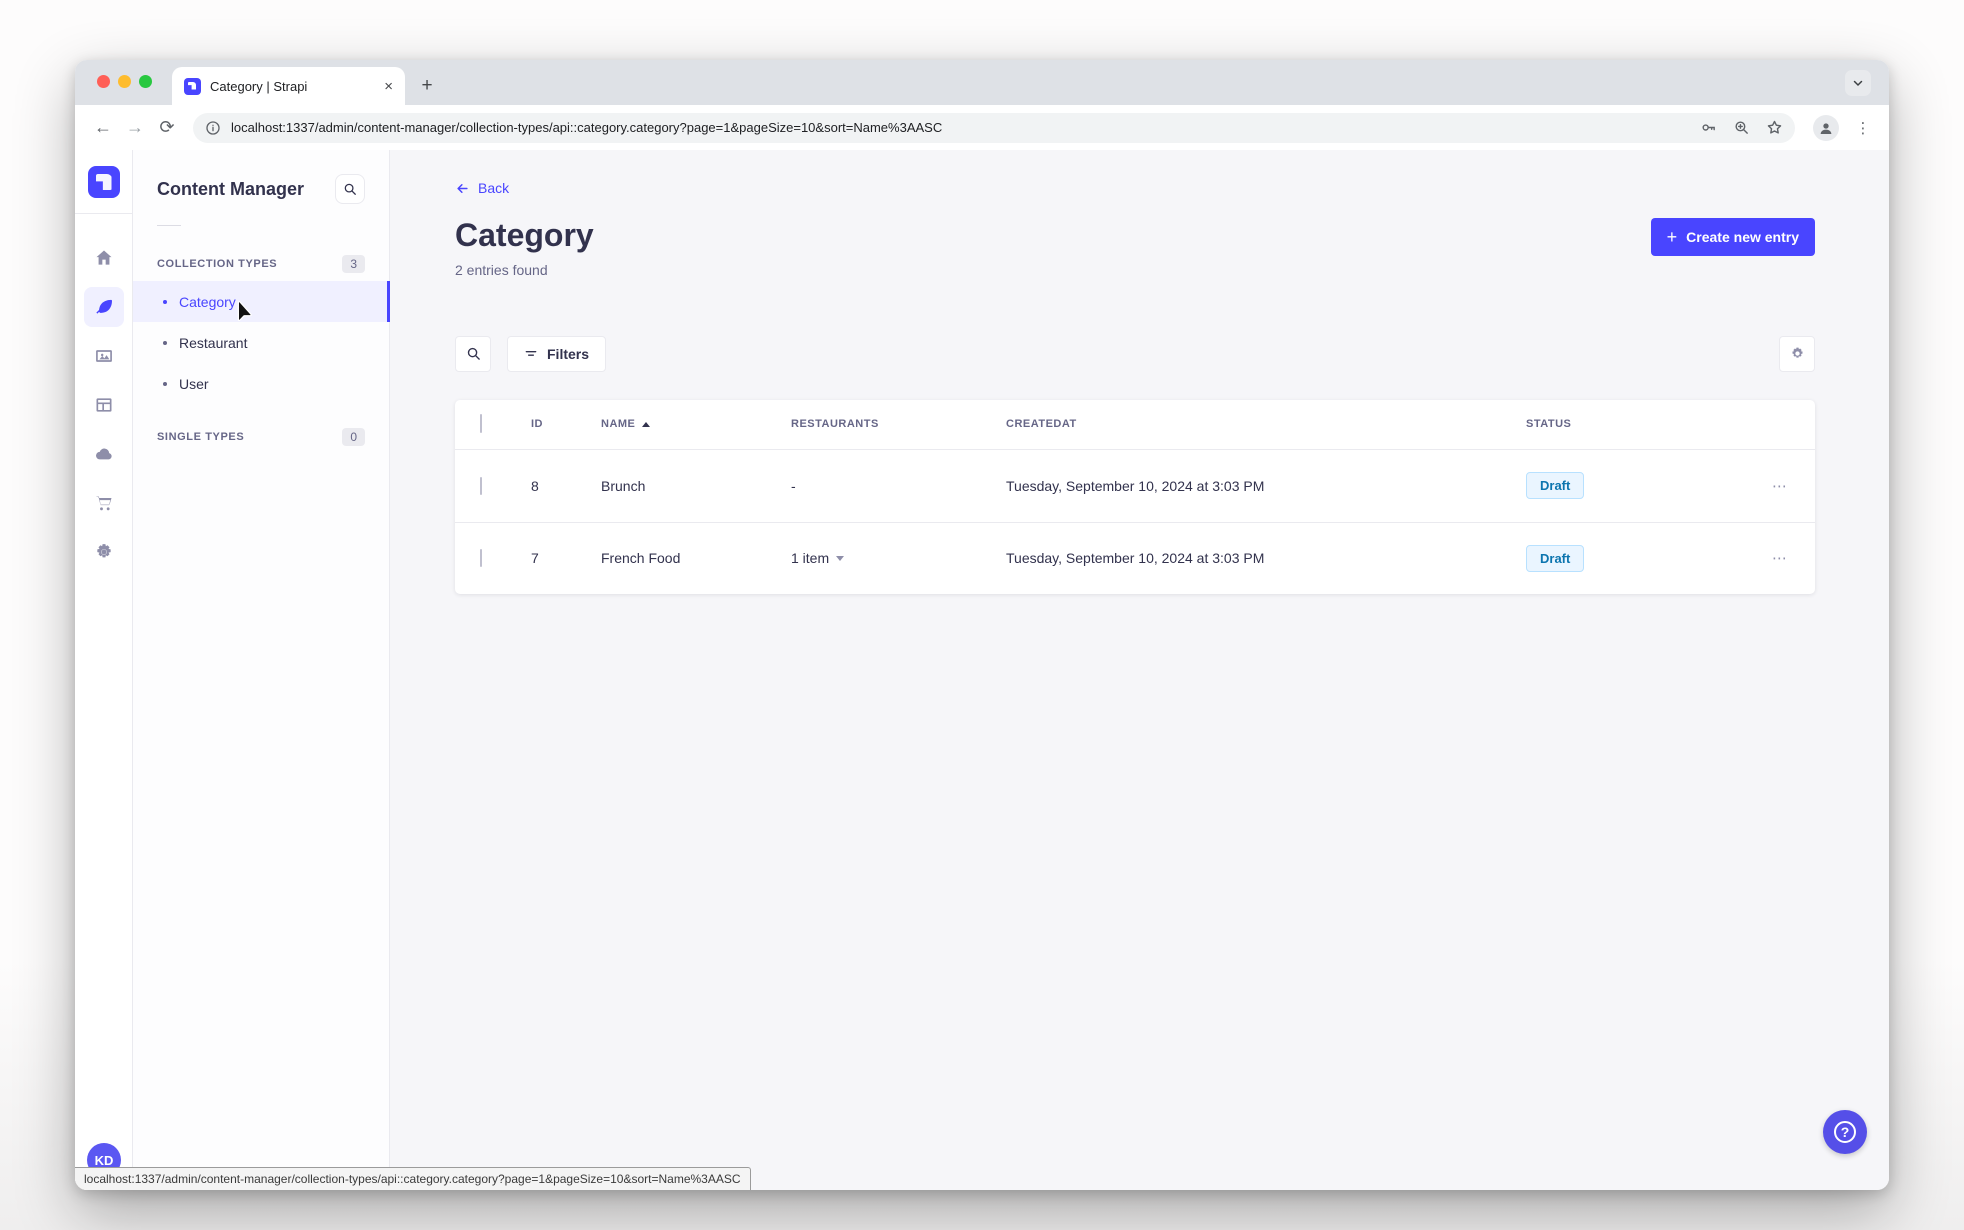 This screenshot has width=1964, height=1230. Describe the element at coordinates (103, 81) in the screenshot. I see `close-window-button` at that location.